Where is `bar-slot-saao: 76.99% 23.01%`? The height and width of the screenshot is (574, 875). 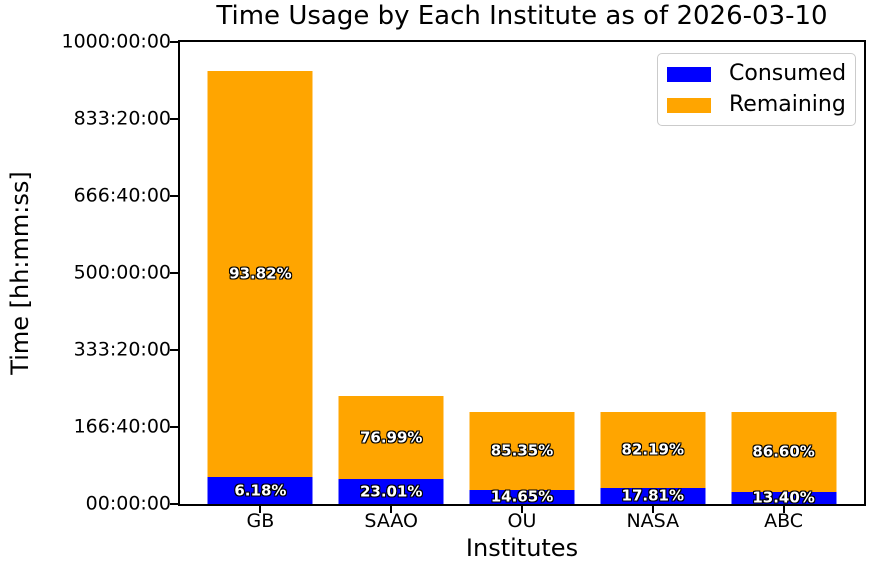 bar-slot-saao: 76.99% 23.01% is located at coordinates (391, 277).